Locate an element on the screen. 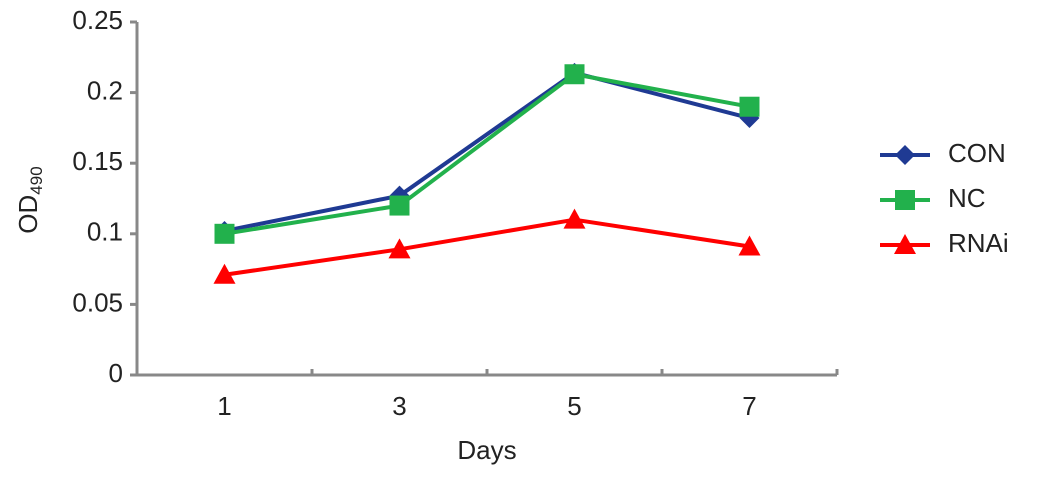 Image resolution: width=1039 pixels, height=488 pixels. y-tick-label: 0.2 is located at coordinates (105, 90).